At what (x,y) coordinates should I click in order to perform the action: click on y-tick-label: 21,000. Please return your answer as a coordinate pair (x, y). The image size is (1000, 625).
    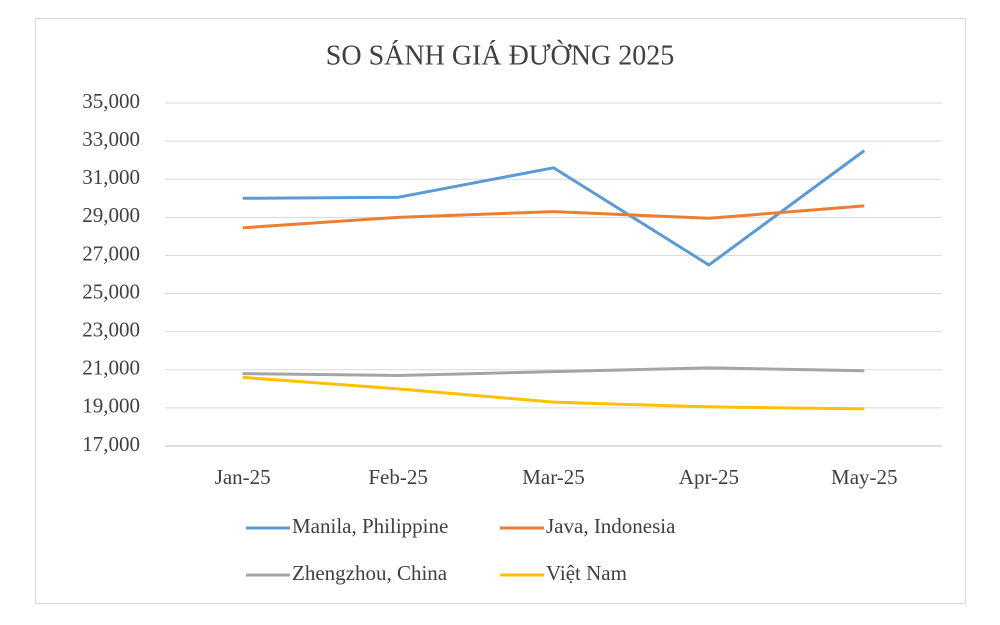
    Looking at the image, I should click on (111, 368).